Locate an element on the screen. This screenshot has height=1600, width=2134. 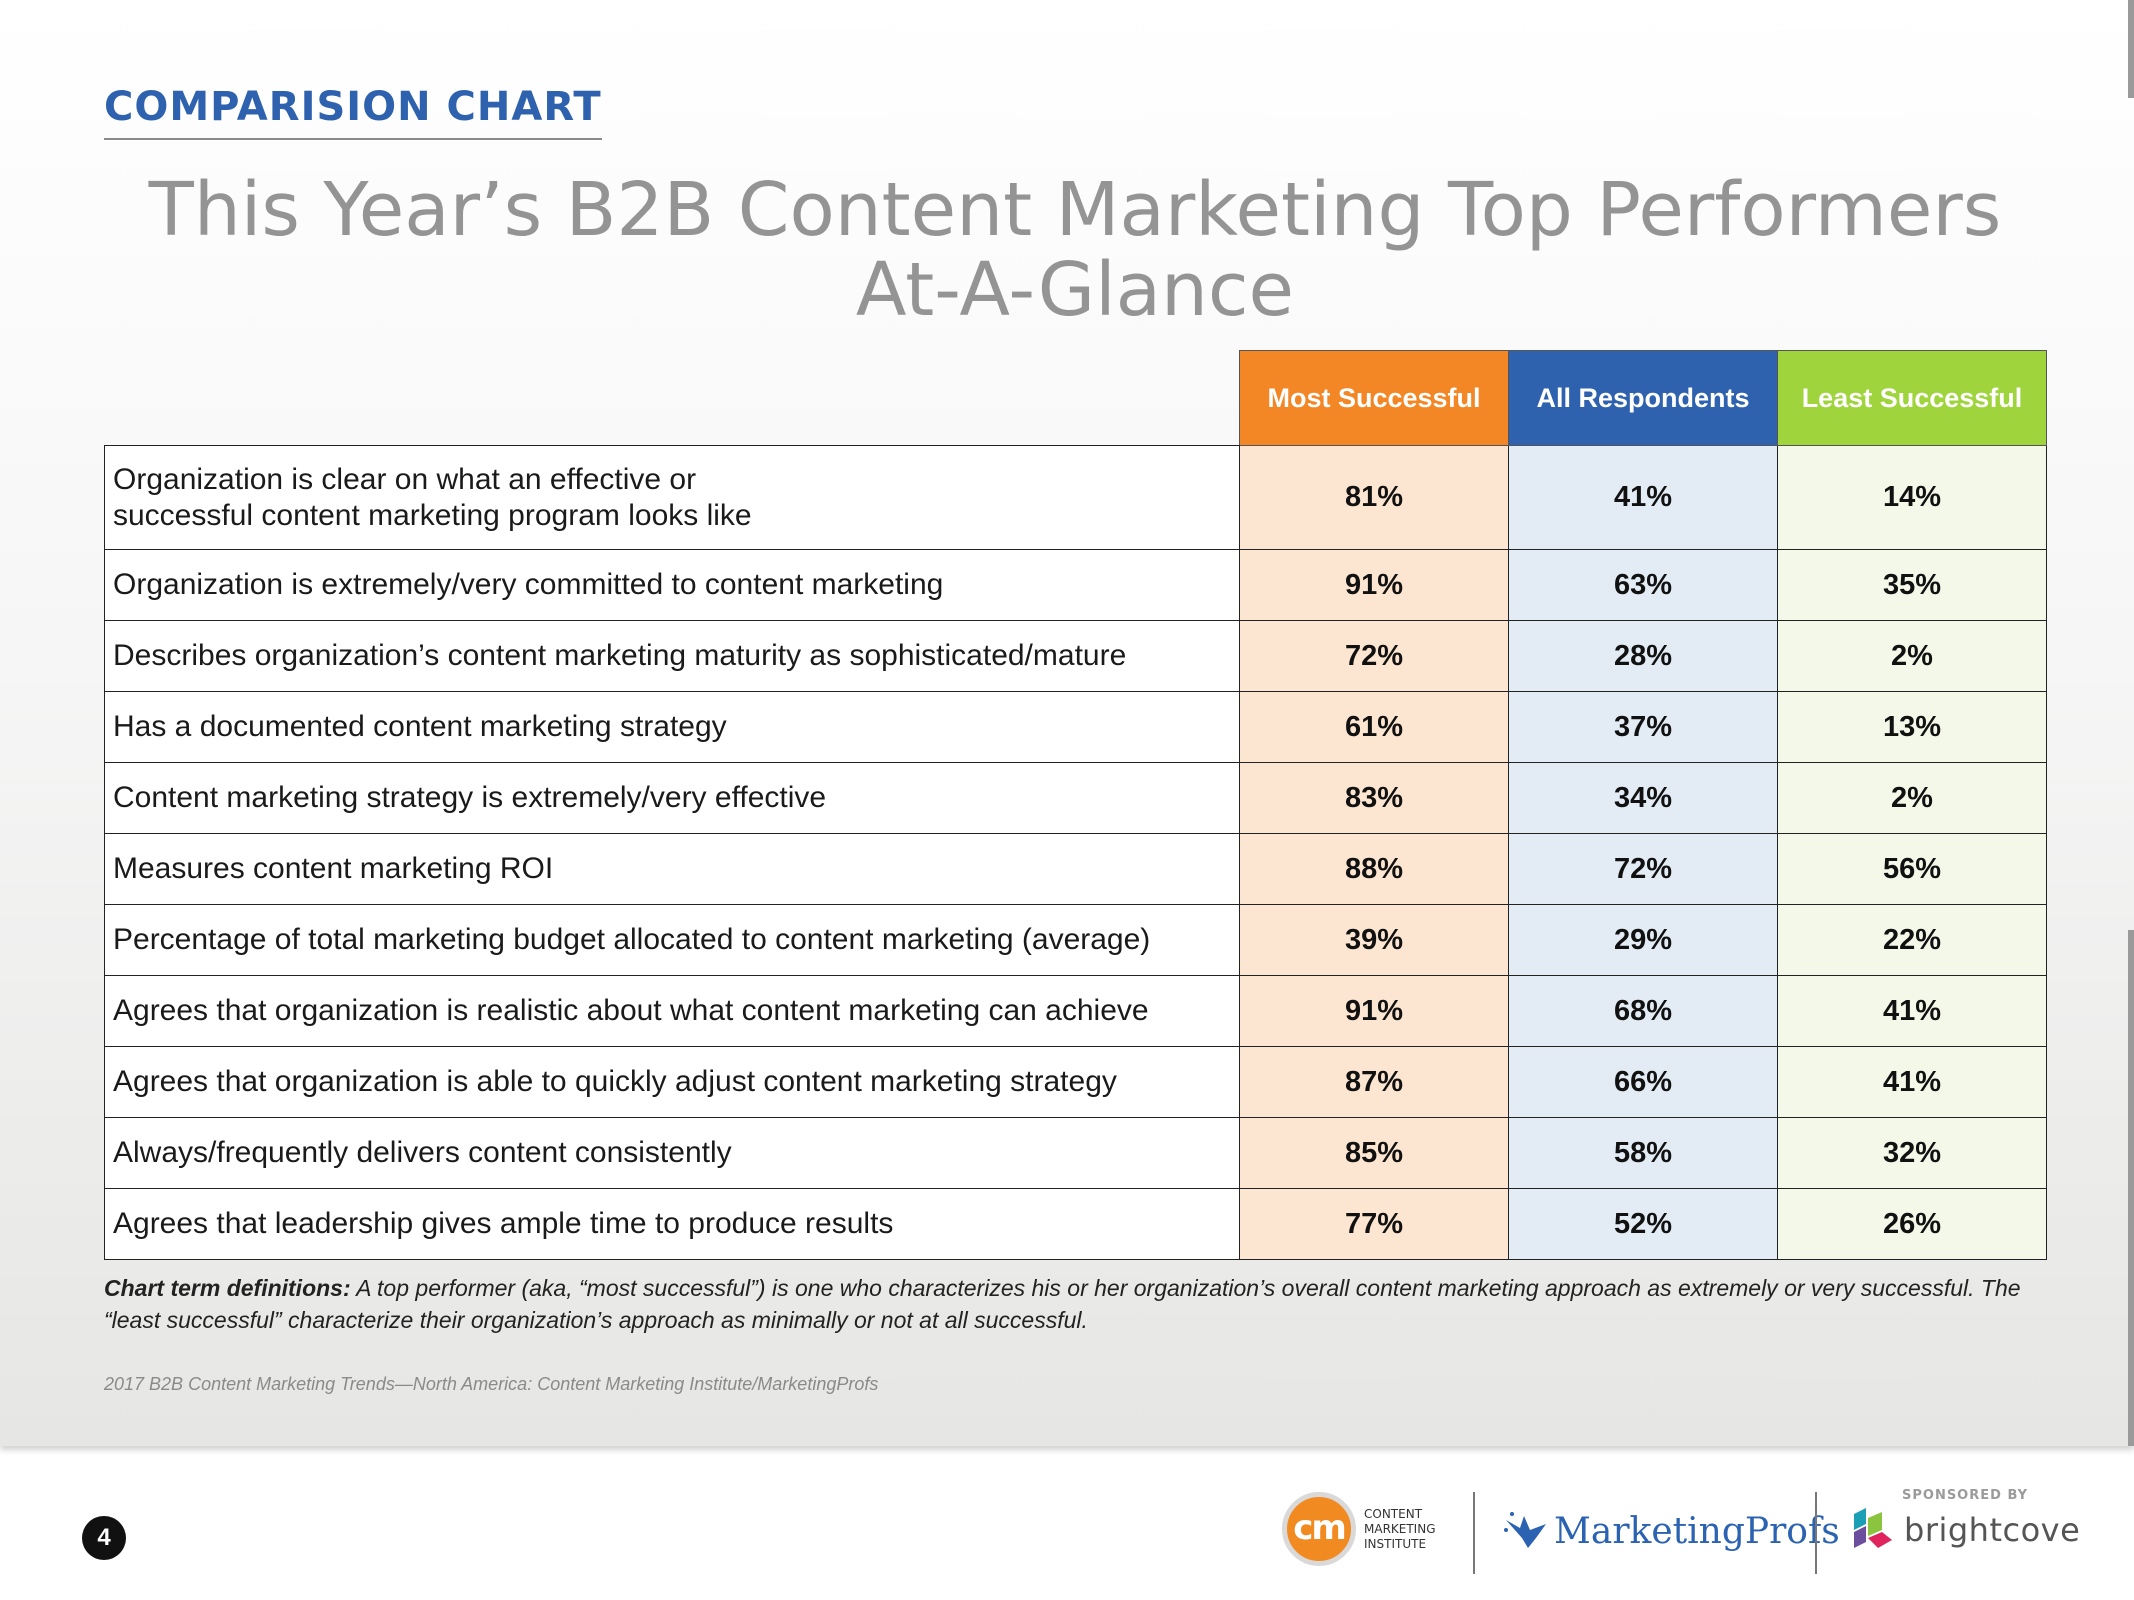
column-header-least-successful: Least Successful is located at coordinates (1912, 398).